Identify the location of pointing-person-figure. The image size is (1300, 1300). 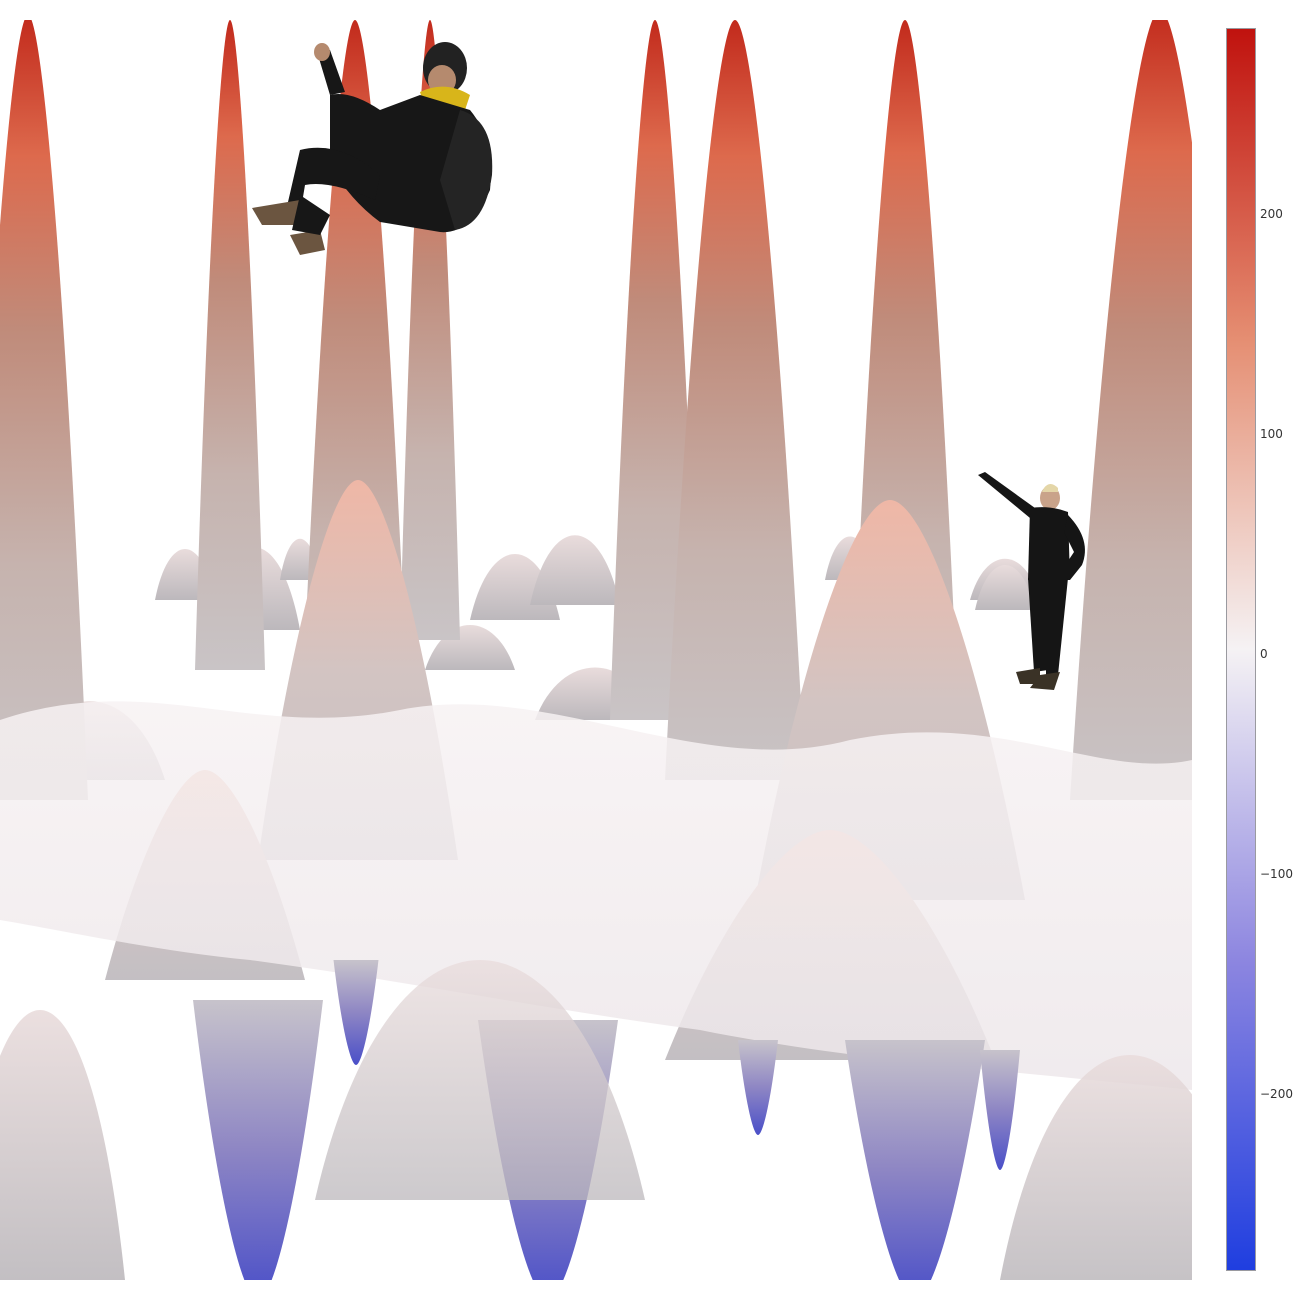
(1031, 581).